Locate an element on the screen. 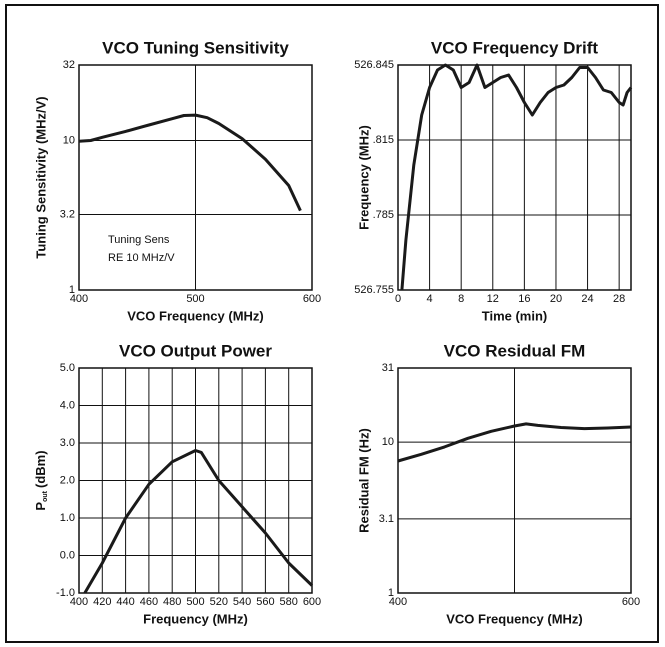 Image resolution: width=665 pixels, height=647 pixels. x-tick-label: 460 is located at coordinates (149, 602).